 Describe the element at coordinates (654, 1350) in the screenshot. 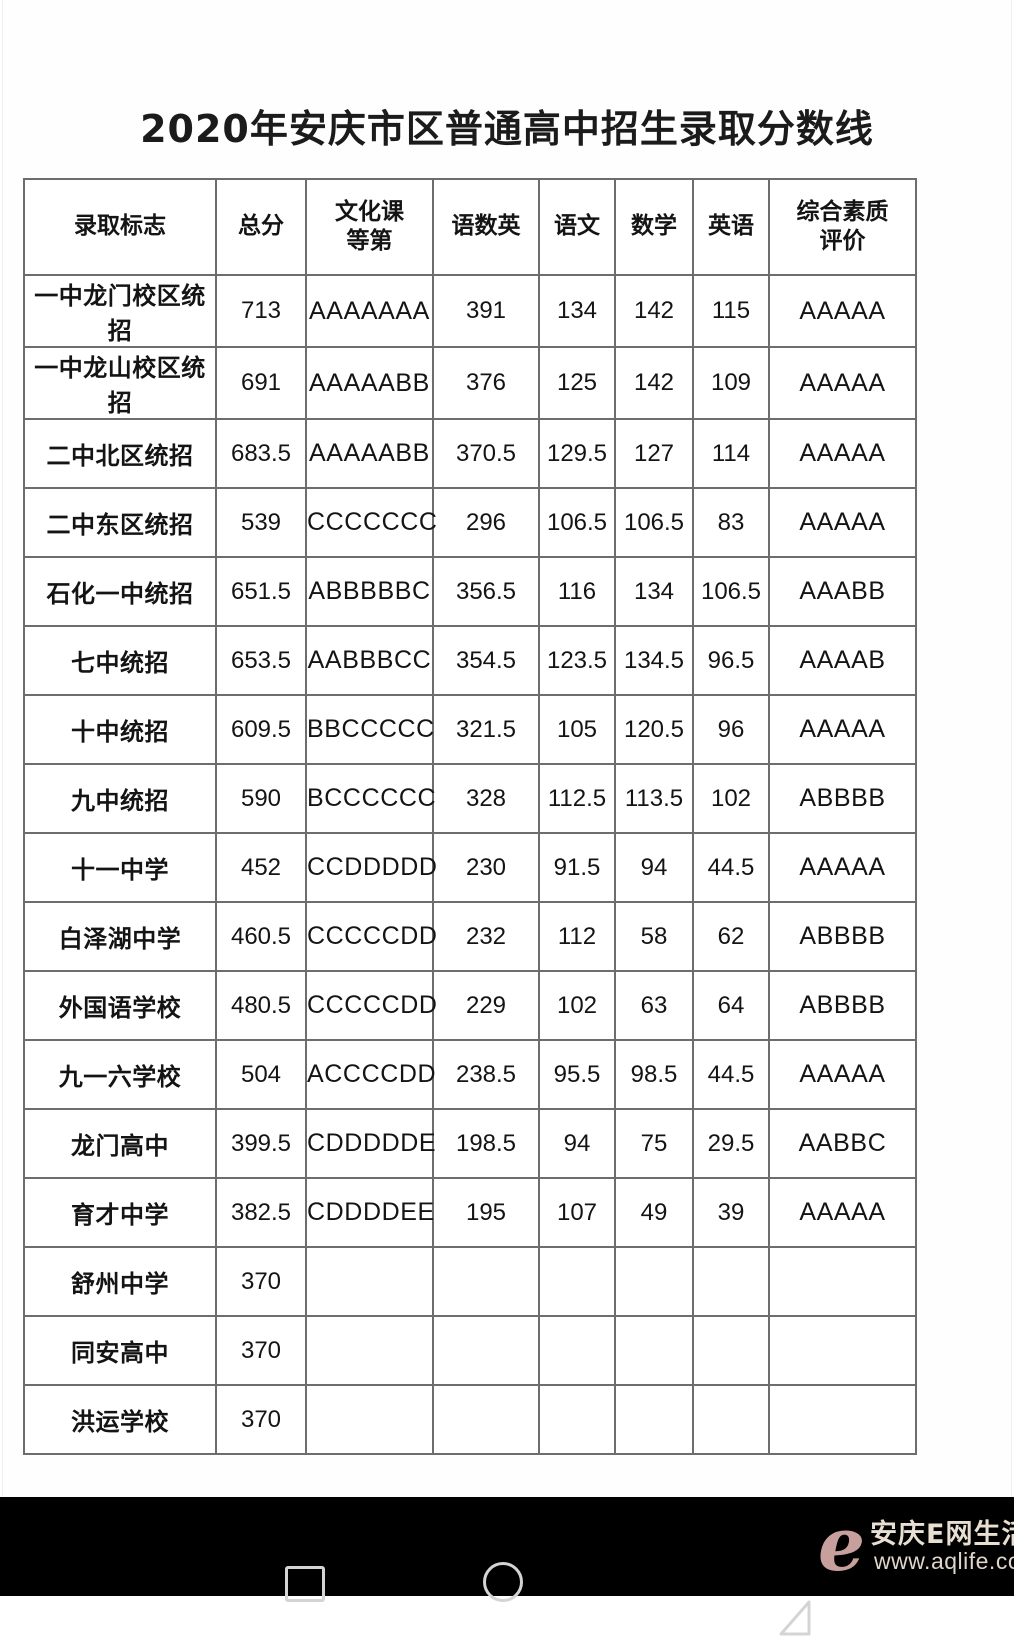

I see `cell-math` at that location.